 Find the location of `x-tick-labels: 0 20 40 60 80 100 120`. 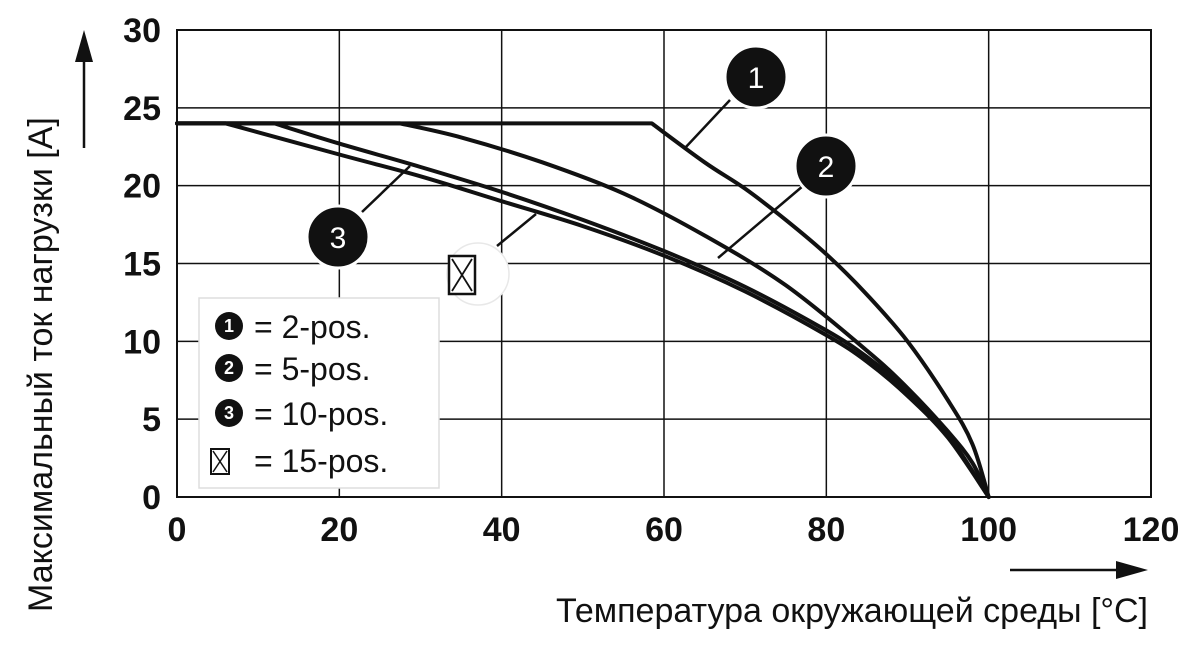

x-tick-labels: 0 20 40 60 80 100 120 is located at coordinates (674, 530).